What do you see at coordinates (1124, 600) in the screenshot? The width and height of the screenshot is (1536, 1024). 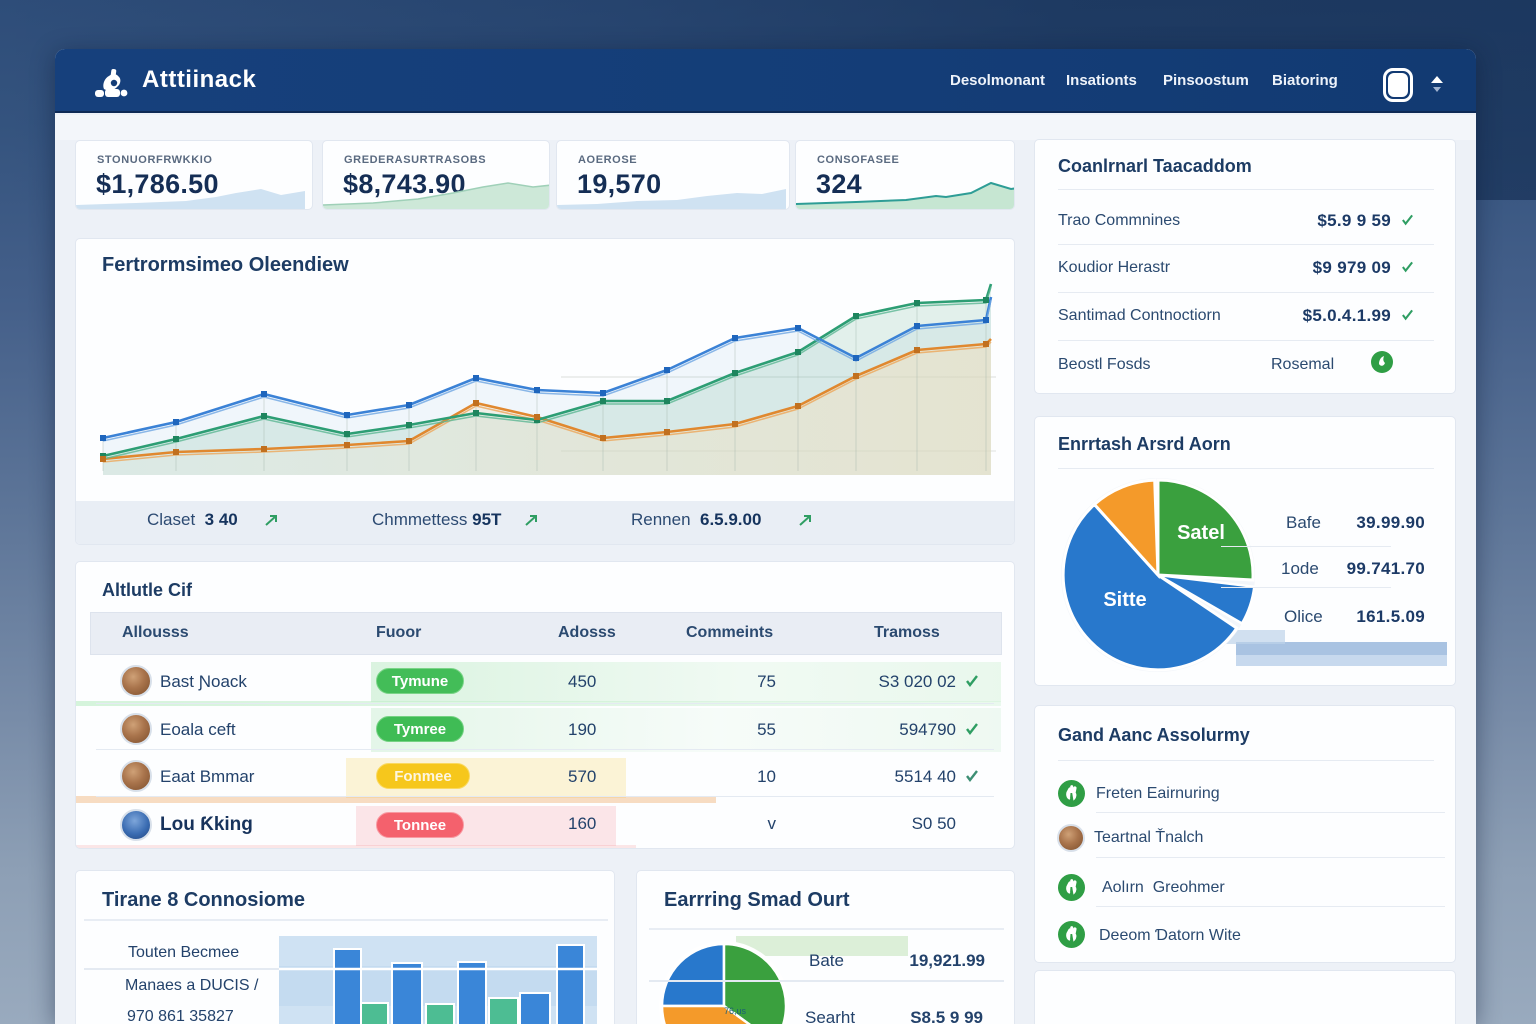 I see `svg-text: Sitte` at bounding box center [1124, 600].